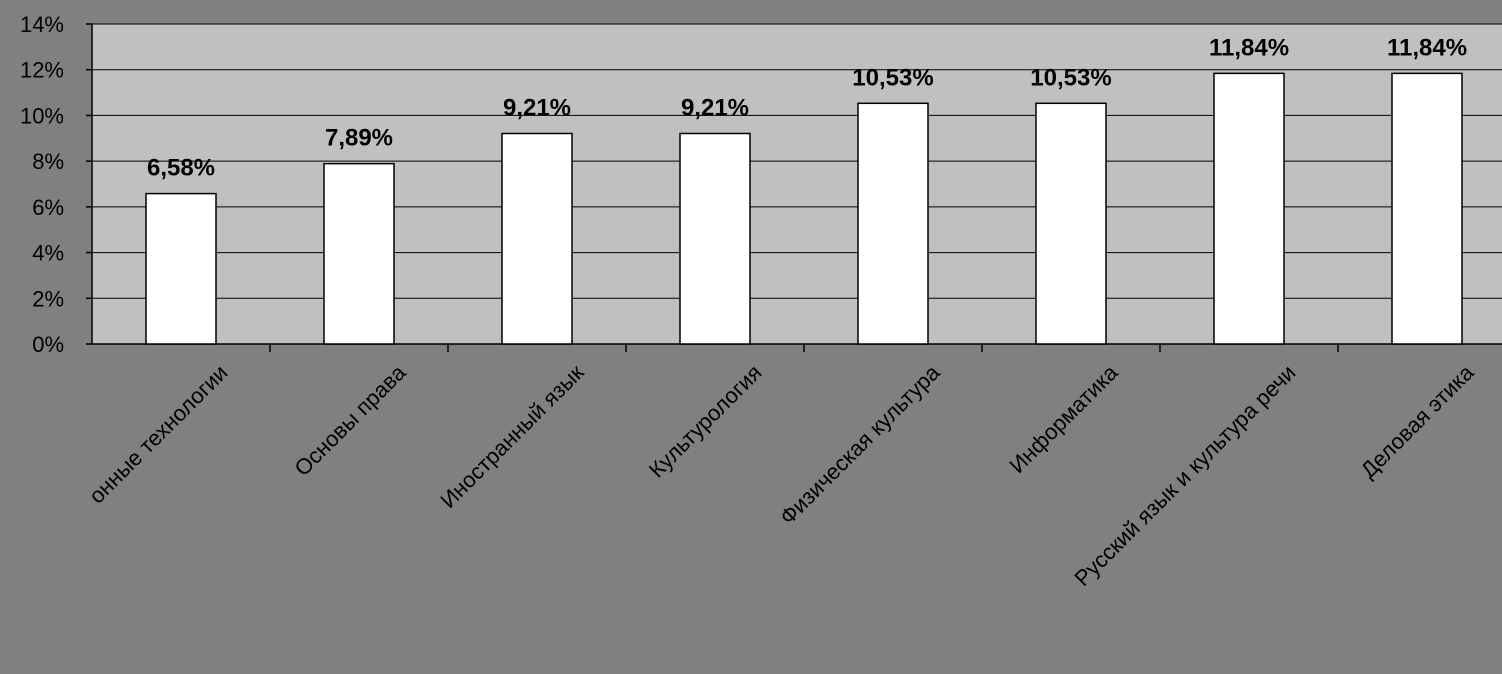  I want to click on y-tick-label: 12%, so click(42, 70).